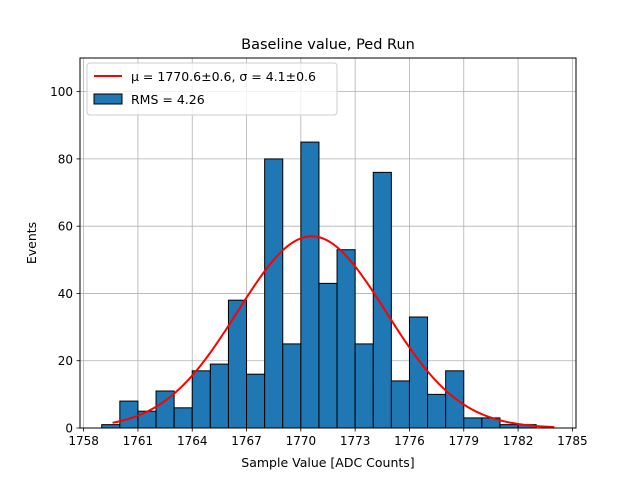 The width and height of the screenshot is (640, 484). What do you see at coordinates (168, 99) in the screenshot?
I see `legend-rms-label: RMS = 4.26` at bounding box center [168, 99].